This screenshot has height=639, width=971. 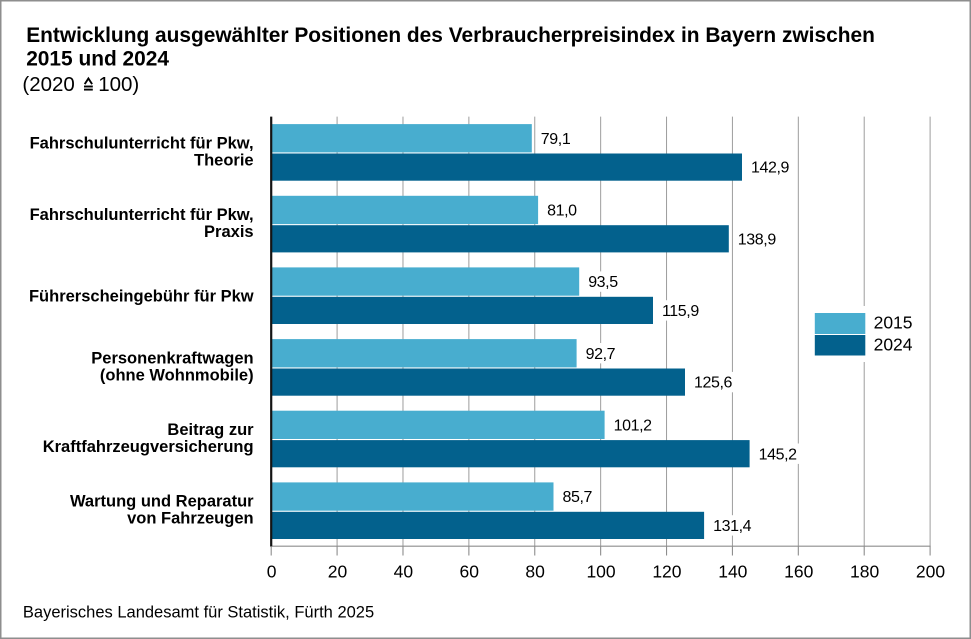 I want to click on svg-text: 40, so click(x=404, y=571).